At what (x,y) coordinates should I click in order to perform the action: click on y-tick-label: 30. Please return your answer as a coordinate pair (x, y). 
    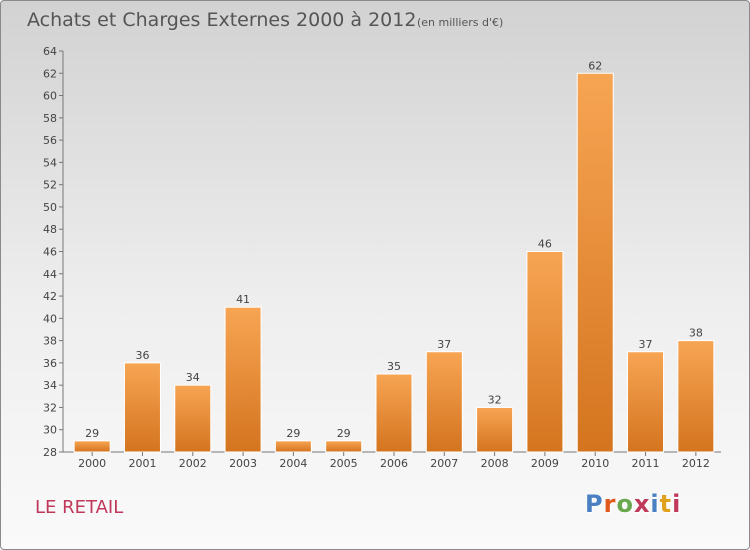
    Looking at the image, I should click on (50, 430).